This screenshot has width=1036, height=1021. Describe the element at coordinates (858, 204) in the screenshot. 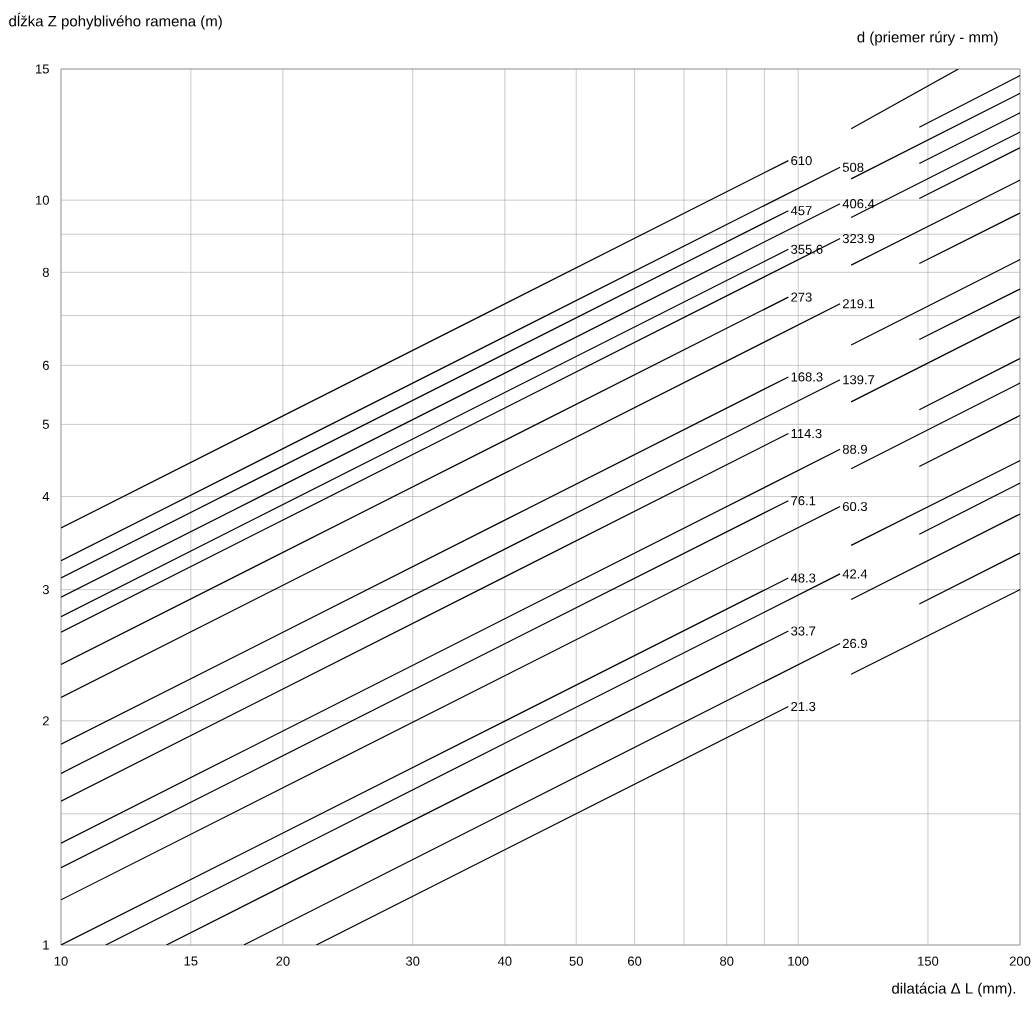

I see `series-label: 406.4` at that location.